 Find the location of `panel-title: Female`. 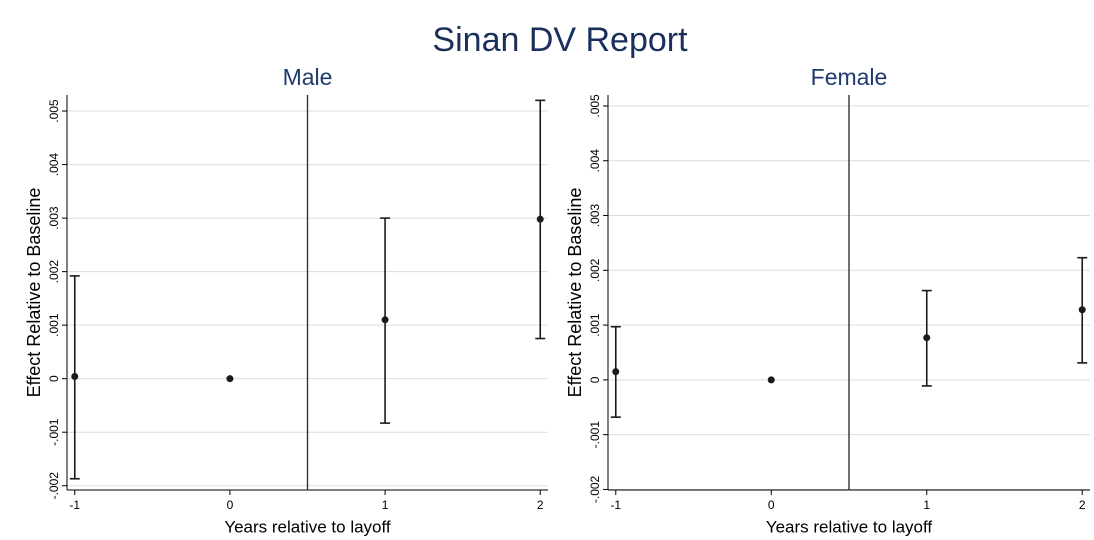

panel-title: Female is located at coordinates (849, 77).